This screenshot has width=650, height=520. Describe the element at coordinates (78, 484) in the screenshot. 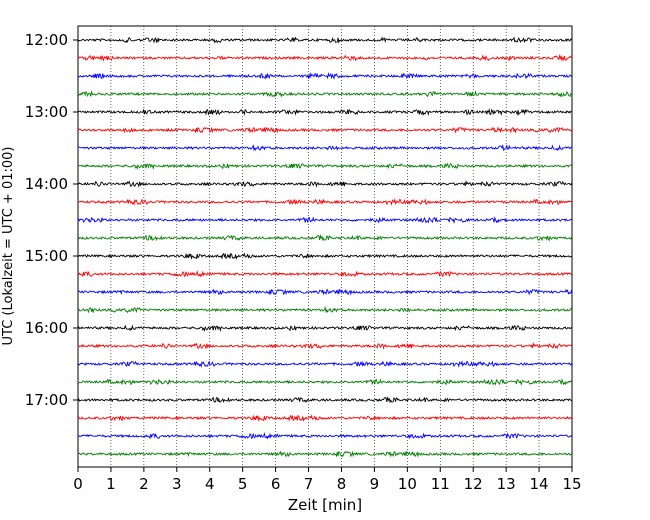

I see `x-tick-label: 0` at that location.